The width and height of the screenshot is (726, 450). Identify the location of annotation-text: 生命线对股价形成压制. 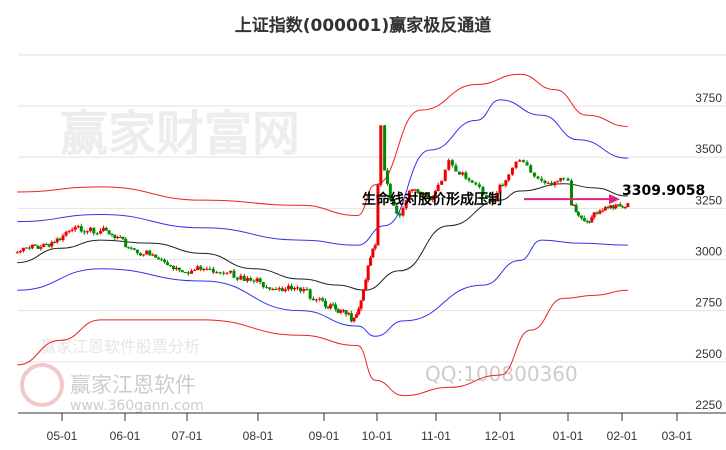
(432, 199).